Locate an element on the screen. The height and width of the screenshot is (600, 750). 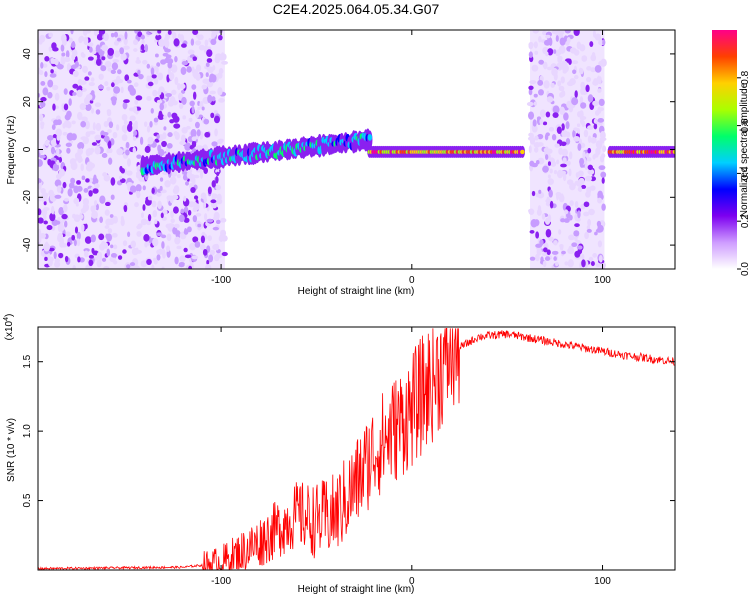
colorbar-tick-label: 0.2 is located at coordinates (745, 221).